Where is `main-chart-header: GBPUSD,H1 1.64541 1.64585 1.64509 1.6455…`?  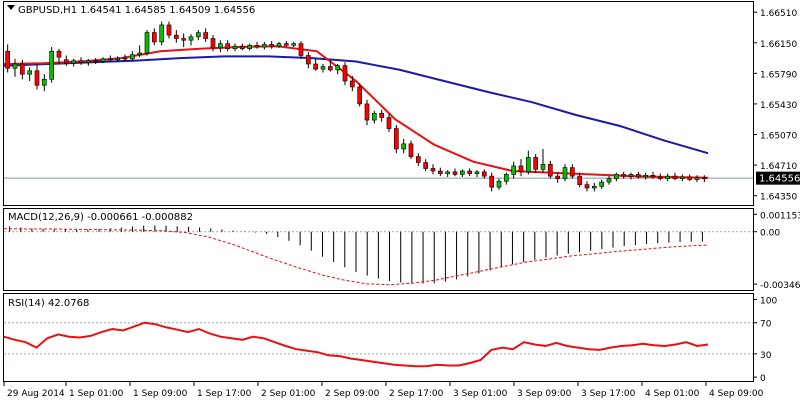 main-chart-header: GBPUSD,H1 1.64541 1.64585 1.64509 1.6455… is located at coordinates (136, 10).